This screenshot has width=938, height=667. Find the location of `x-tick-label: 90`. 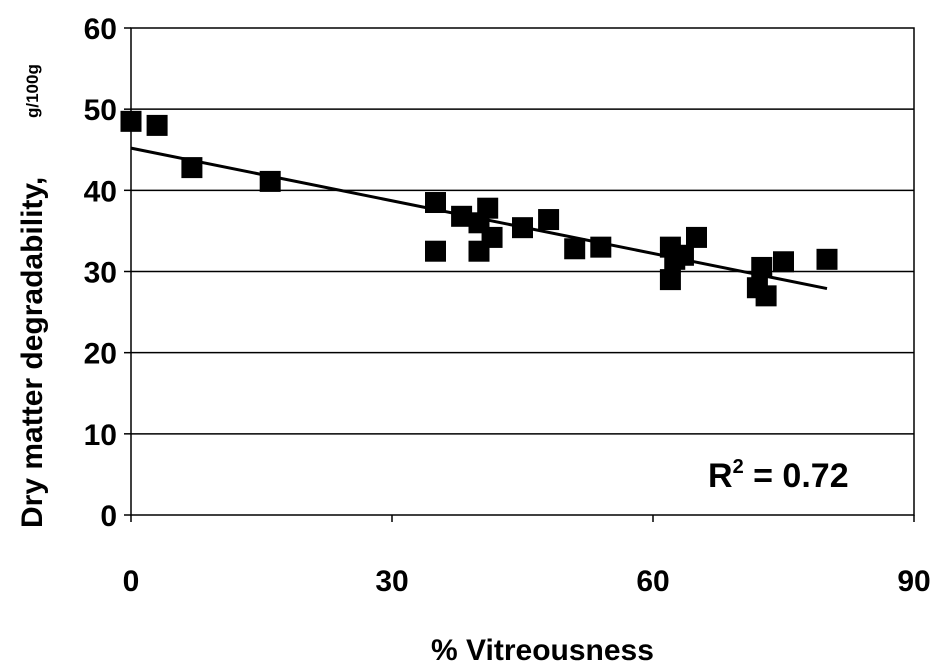

x-tick-label: 90 is located at coordinates (913, 581).